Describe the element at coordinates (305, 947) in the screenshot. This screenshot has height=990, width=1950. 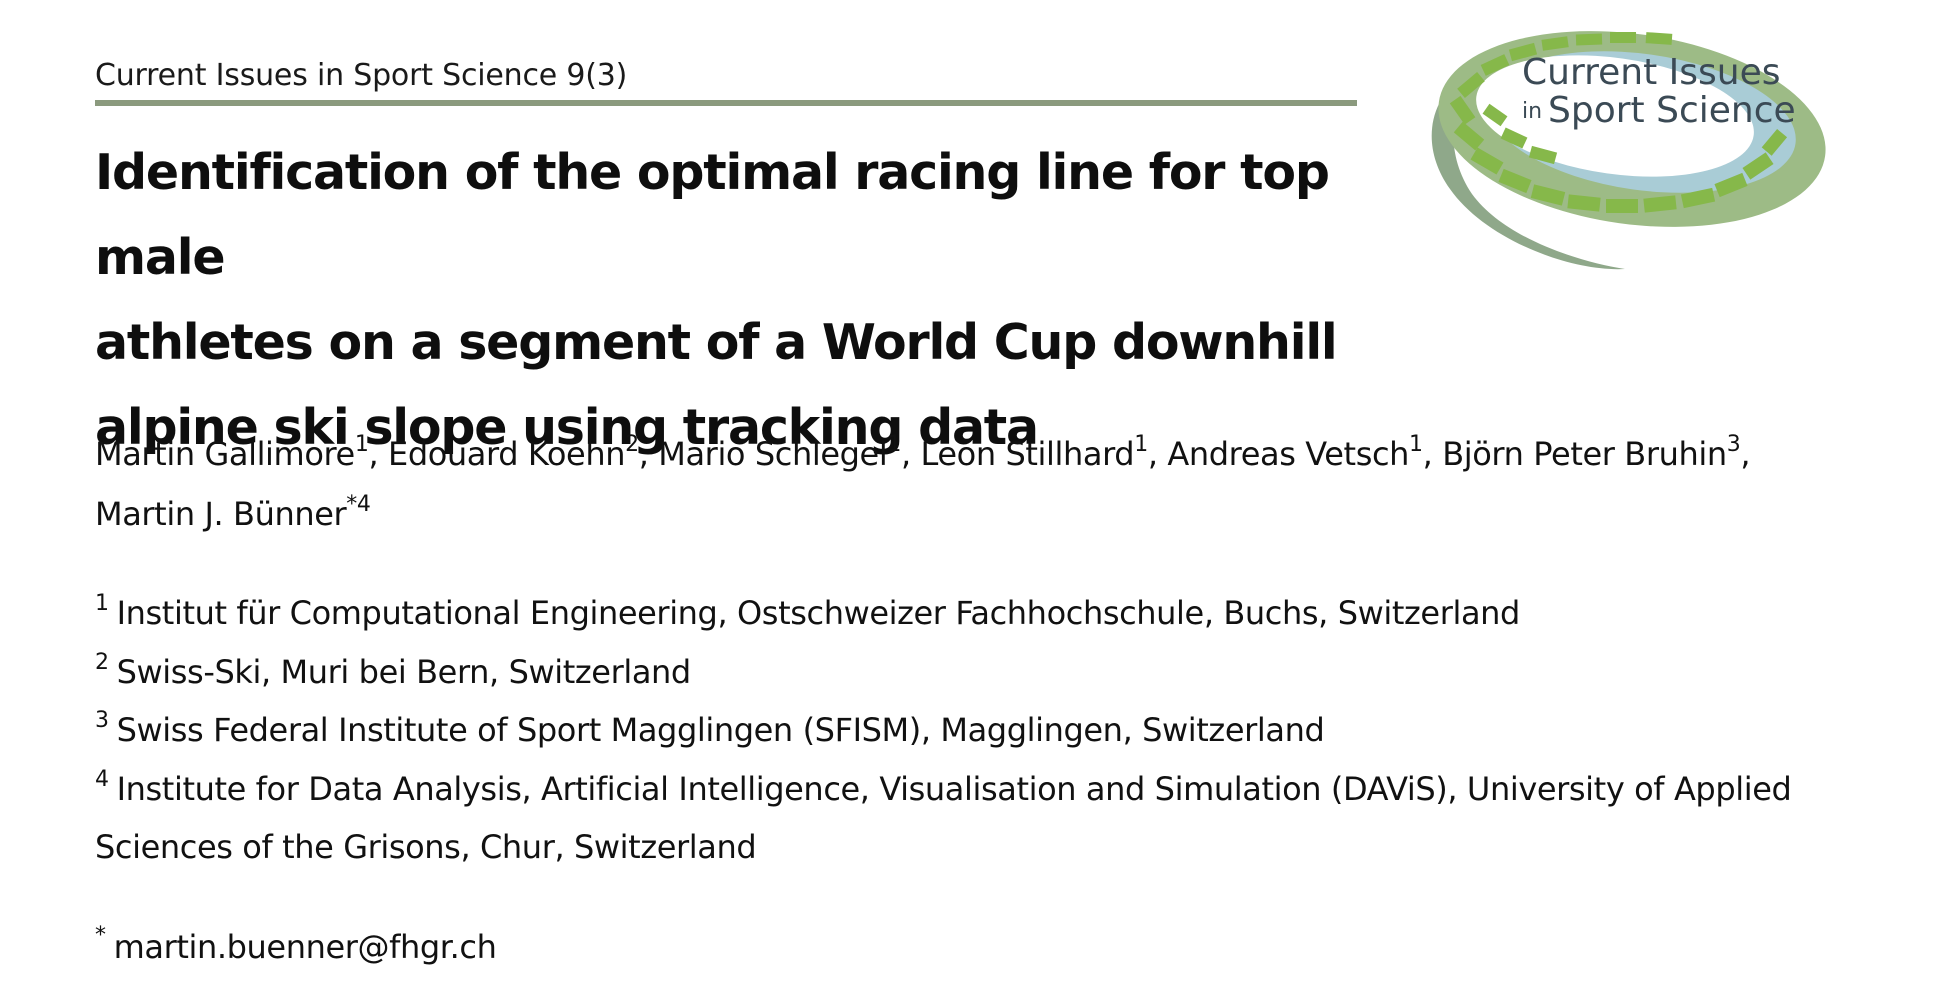
I see `email-address: martin.buenner@fhgr.ch` at that location.